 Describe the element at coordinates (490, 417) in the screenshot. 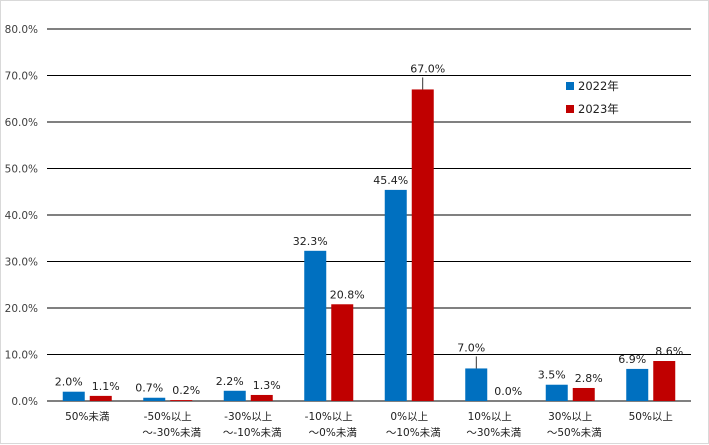

I see `category-label: 10%以上` at that location.